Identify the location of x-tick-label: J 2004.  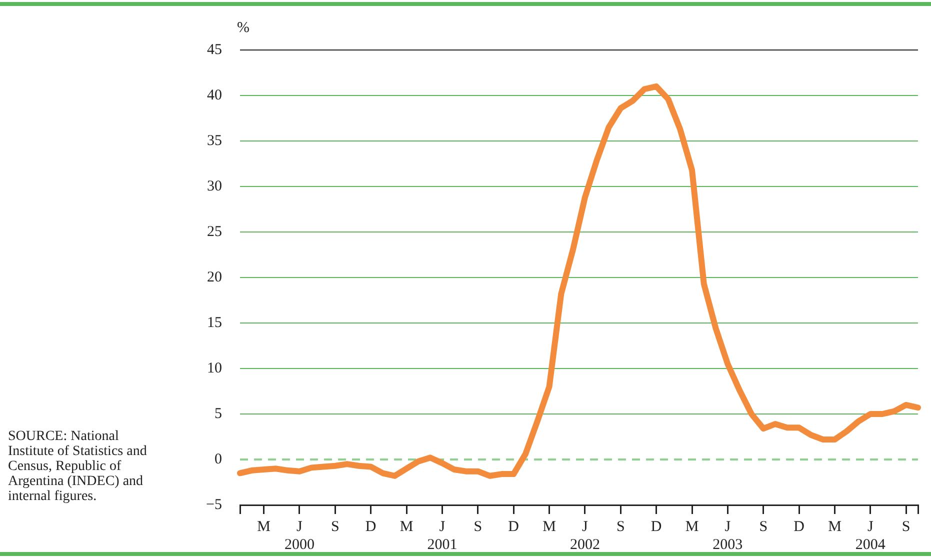
(870, 535).